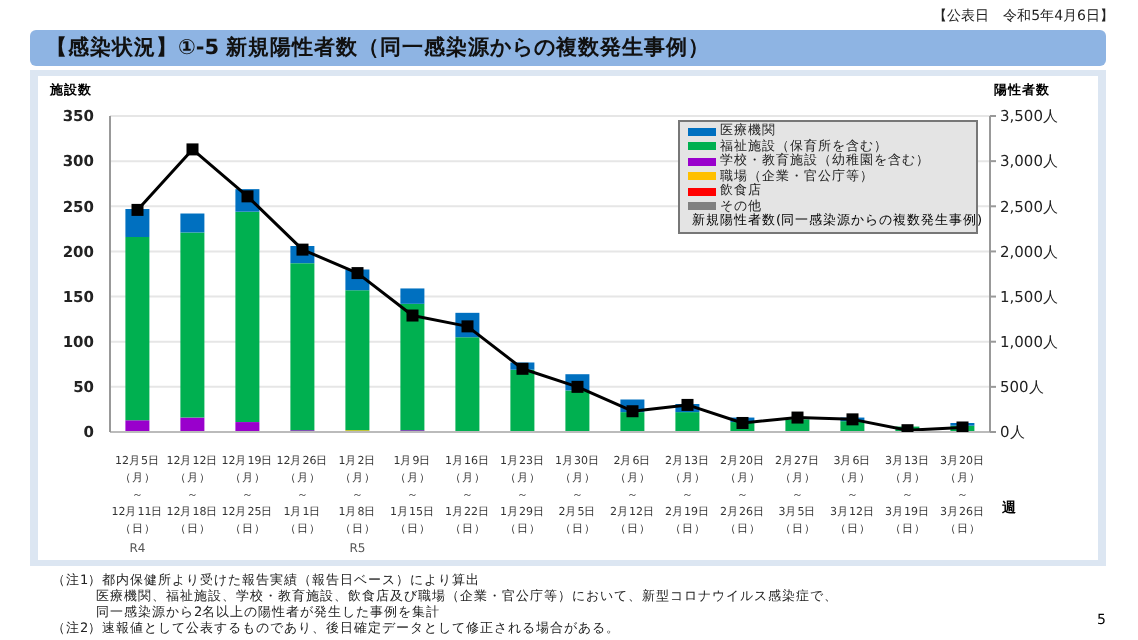  I want to click on chart-title: 【感染状況】①-5 新規陽性者数（同一感染源からの複数発生事例）, so click(568, 48).